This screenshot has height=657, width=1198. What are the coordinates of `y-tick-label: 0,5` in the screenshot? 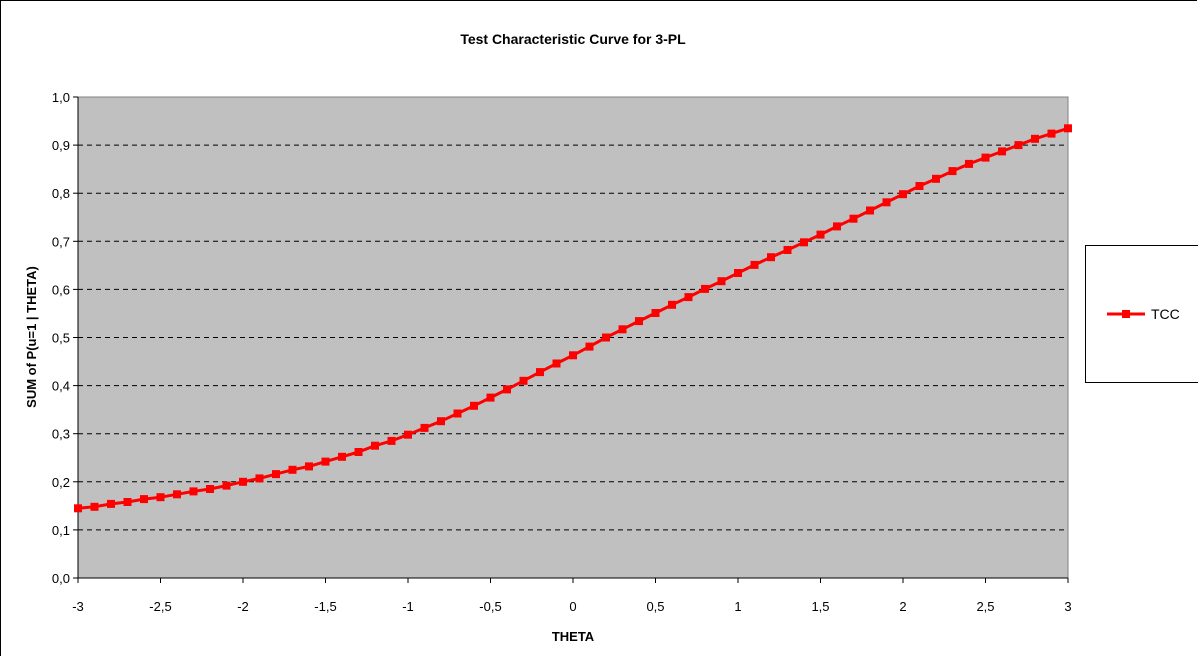 It's located at (61, 338).